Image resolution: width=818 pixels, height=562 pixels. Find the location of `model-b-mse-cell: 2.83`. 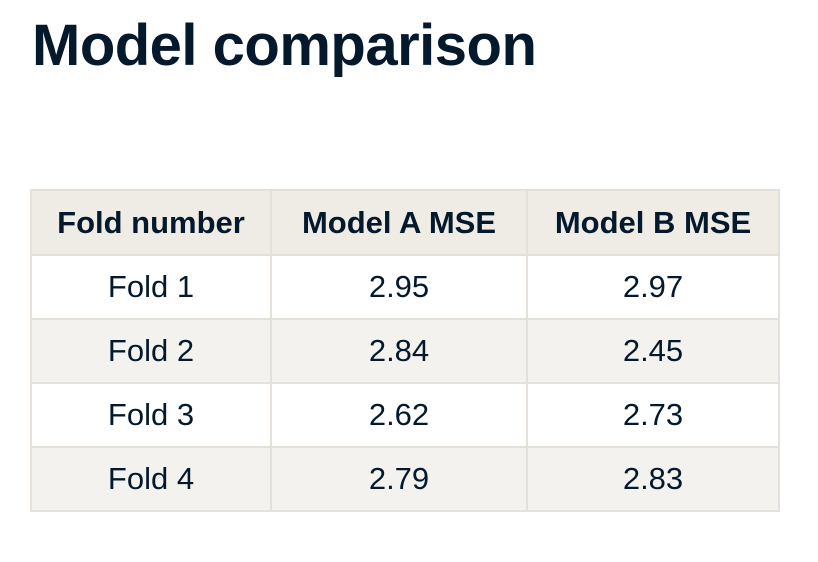

model-b-mse-cell: 2.83 is located at coordinates (653, 479).